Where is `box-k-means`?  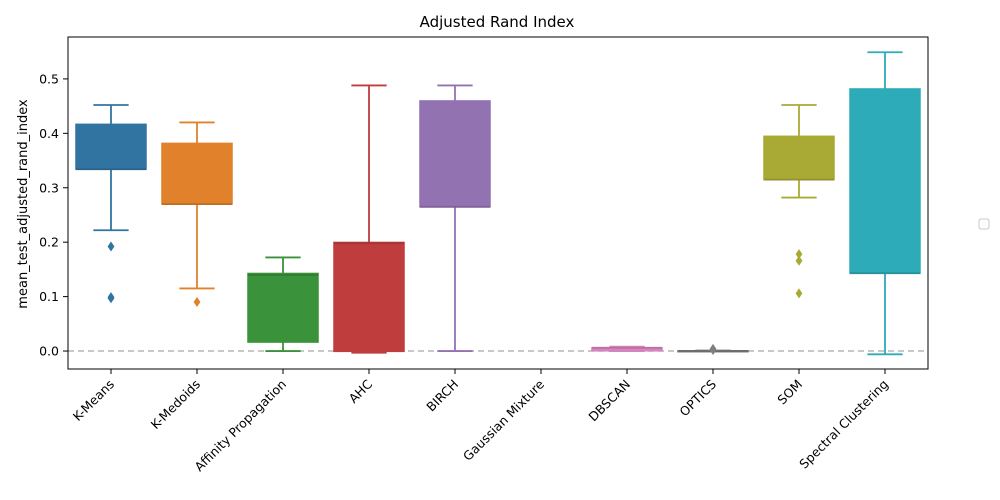 box-k-means is located at coordinates (111, 146).